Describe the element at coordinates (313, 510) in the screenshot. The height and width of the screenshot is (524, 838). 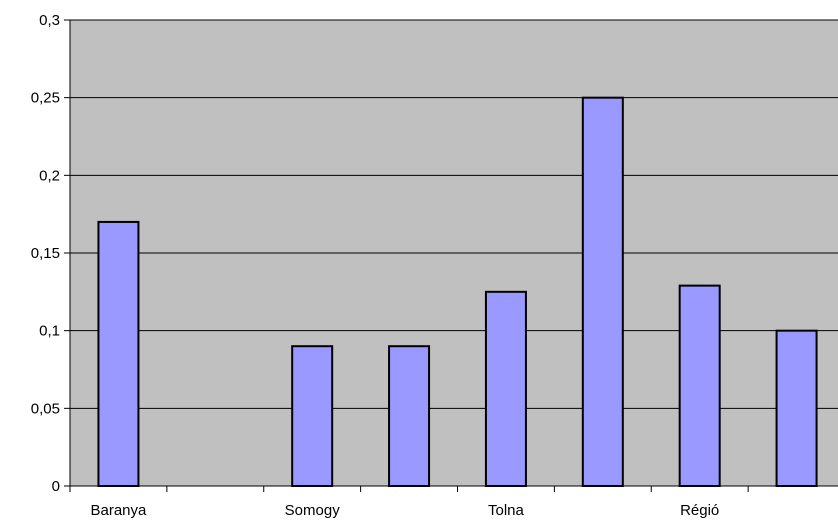
I see `x-tick-label: Somogy` at that location.